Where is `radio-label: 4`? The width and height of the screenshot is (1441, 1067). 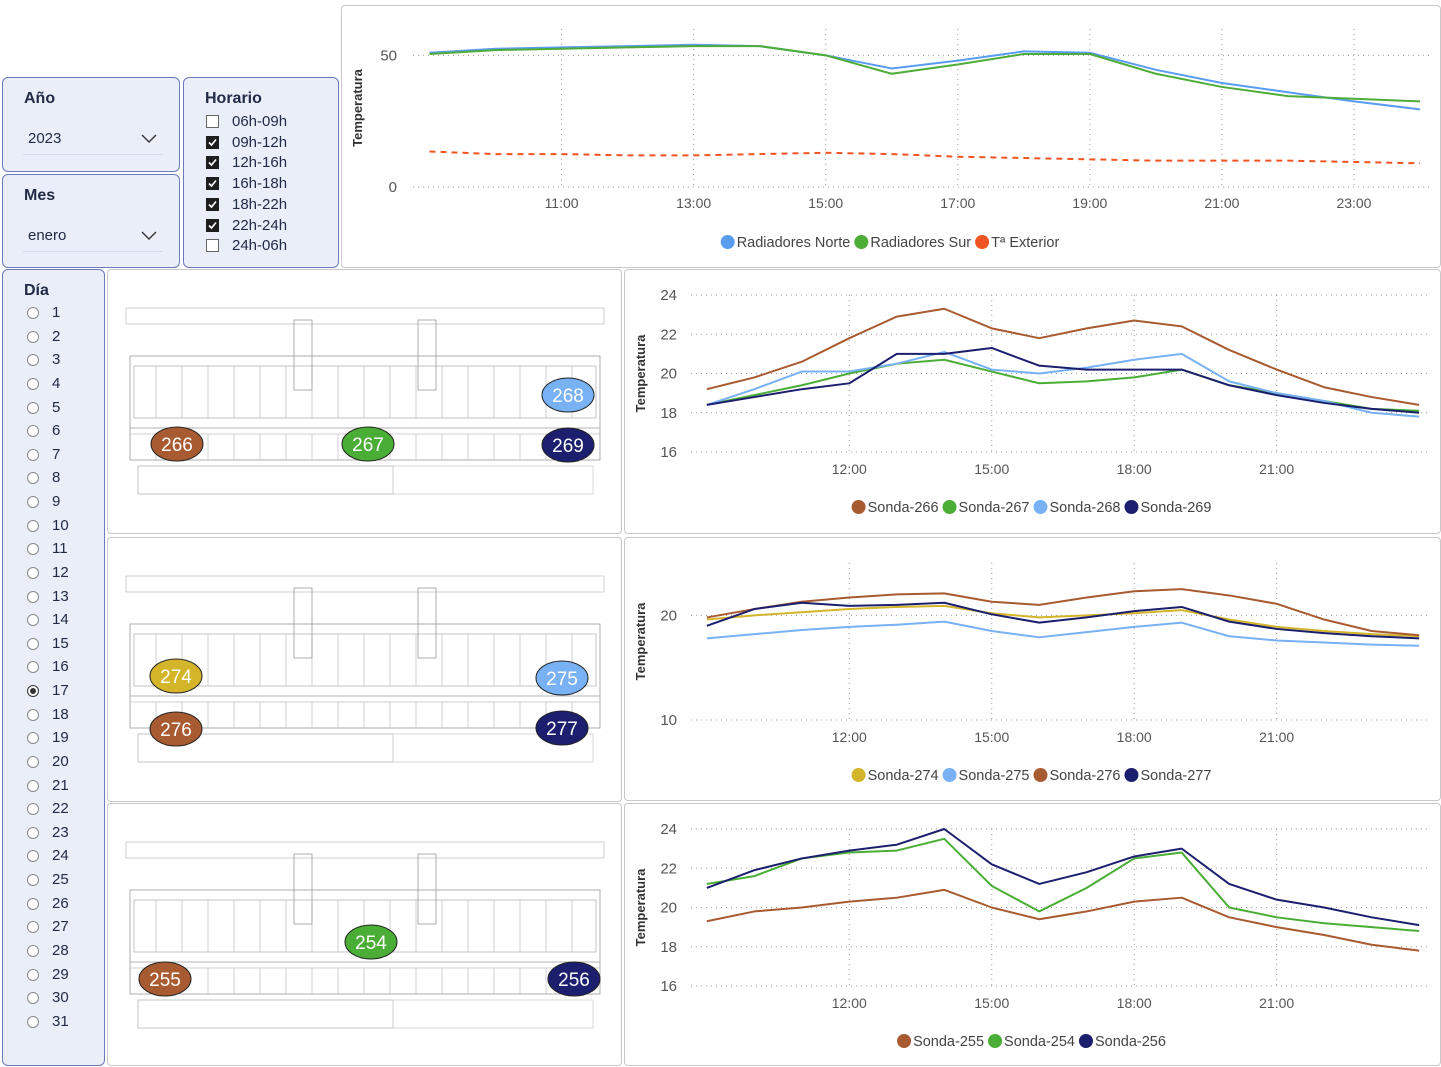
radio-label: 4 is located at coordinates (56, 383).